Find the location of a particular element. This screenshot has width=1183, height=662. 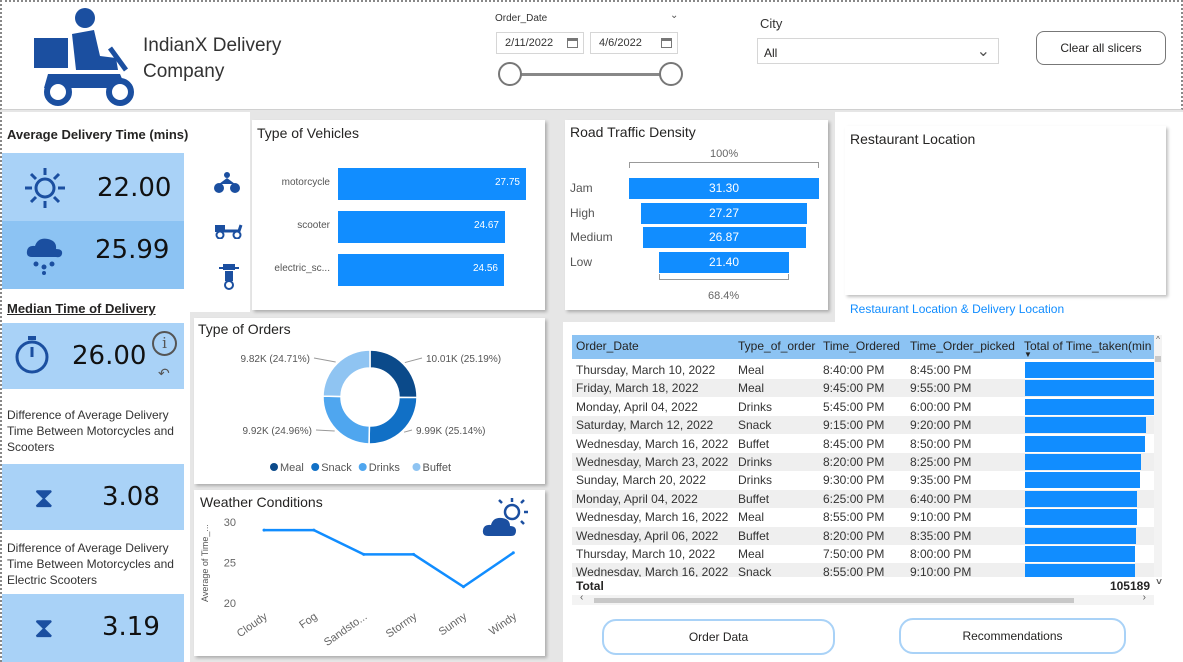

legend-marker is located at coordinates (416, 467).